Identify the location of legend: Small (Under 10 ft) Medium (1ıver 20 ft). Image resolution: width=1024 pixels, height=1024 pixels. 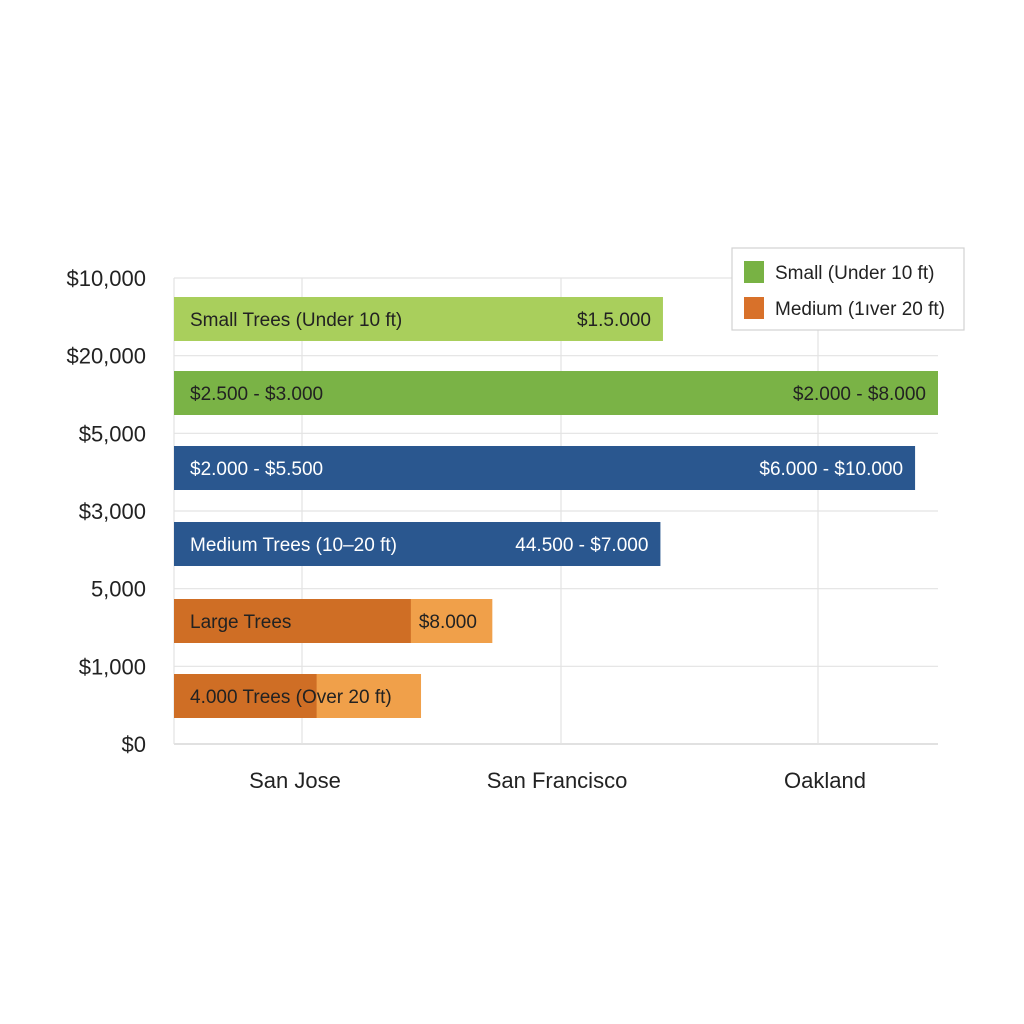
(848, 289).